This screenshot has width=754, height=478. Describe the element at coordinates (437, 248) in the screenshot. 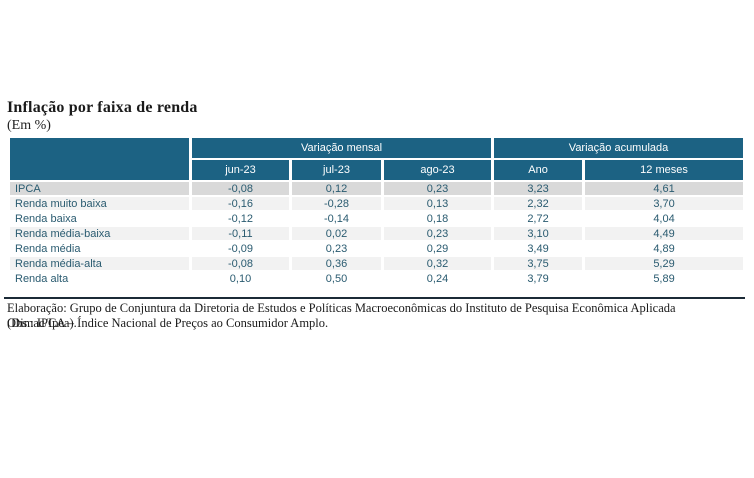

I see `value-cell: 0,29` at that location.